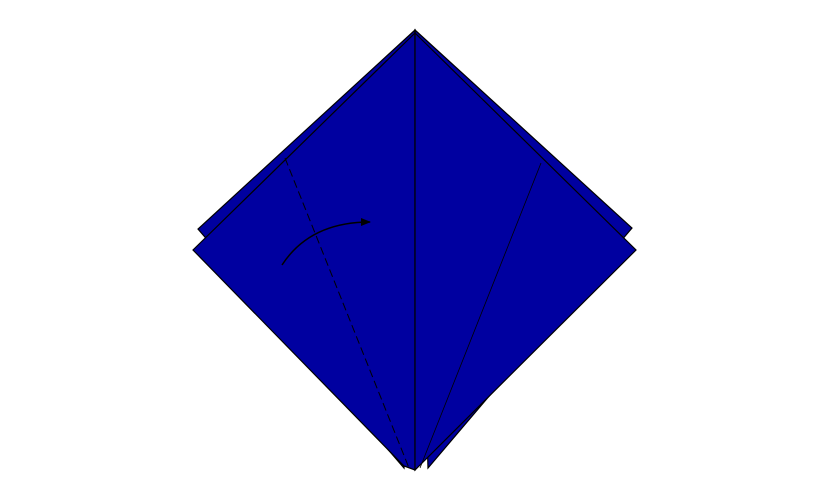  What do you see at coordinates (347, 313) in the screenshot?
I see `valley-fold-line` at bounding box center [347, 313].